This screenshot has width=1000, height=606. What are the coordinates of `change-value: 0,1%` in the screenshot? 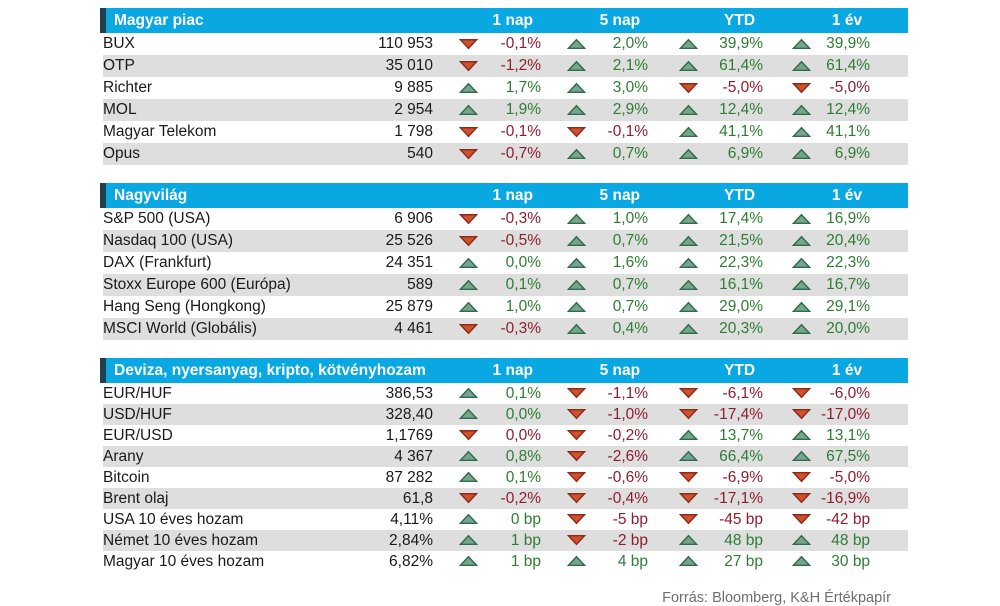 It's located at (513, 285).